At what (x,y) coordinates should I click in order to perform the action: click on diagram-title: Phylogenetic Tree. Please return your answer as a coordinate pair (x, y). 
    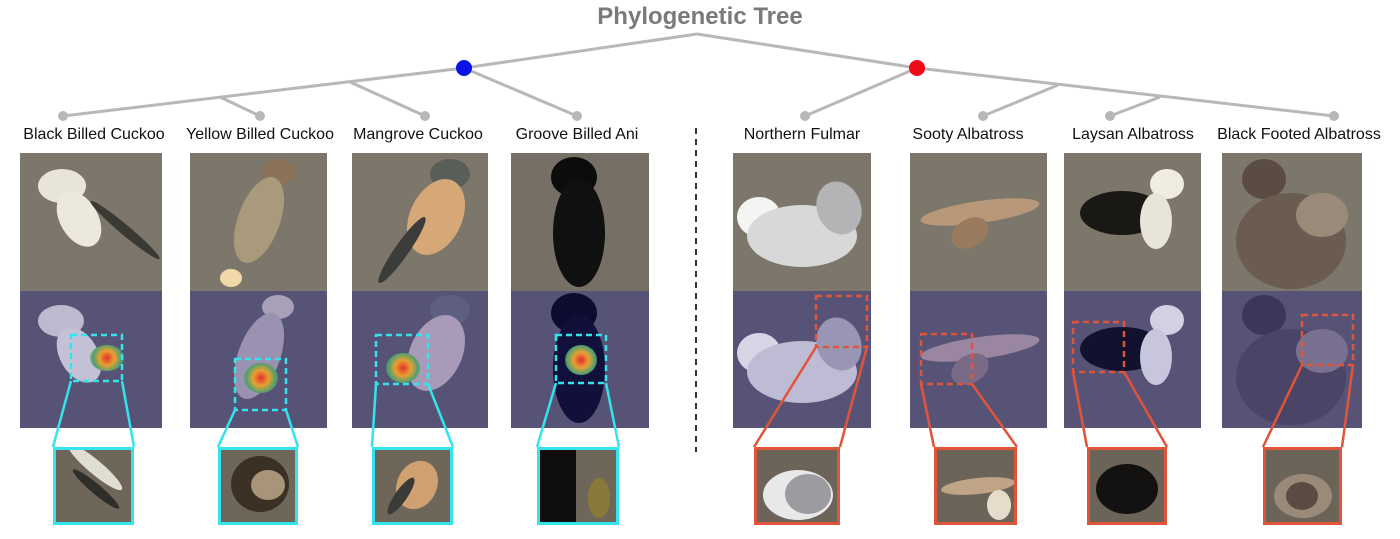
    Looking at the image, I should click on (700, 16).